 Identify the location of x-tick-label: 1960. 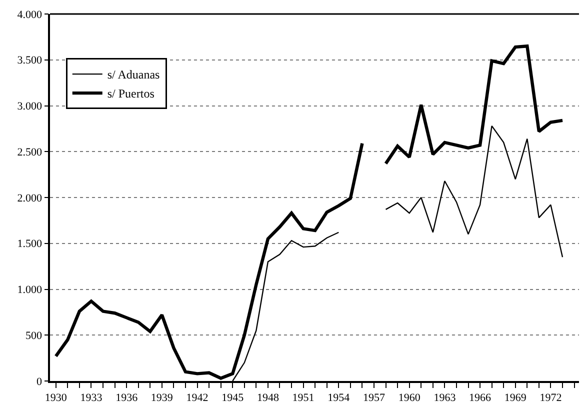
(409, 398).